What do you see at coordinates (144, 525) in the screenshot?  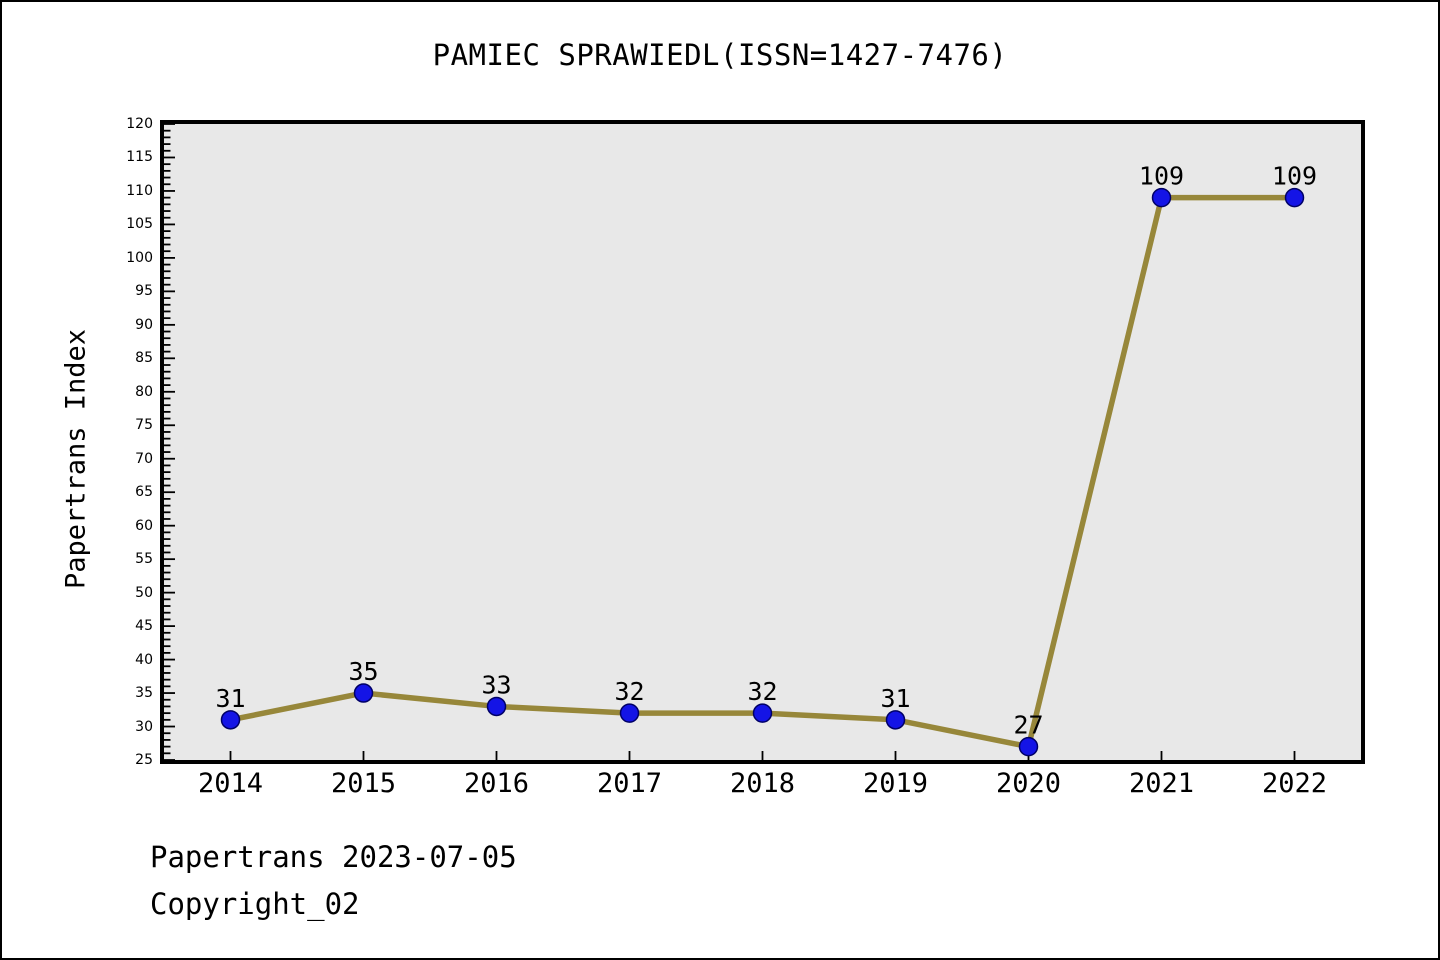 I see `y-tick-label: 60` at bounding box center [144, 525].